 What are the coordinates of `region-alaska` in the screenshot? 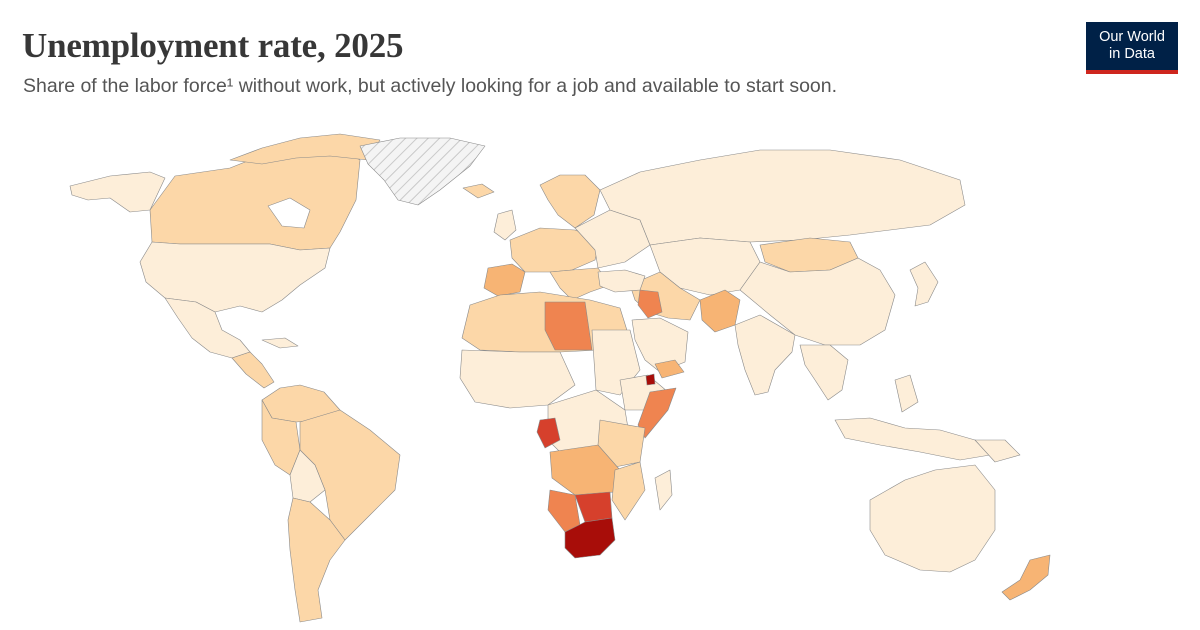 It's located at (117, 192).